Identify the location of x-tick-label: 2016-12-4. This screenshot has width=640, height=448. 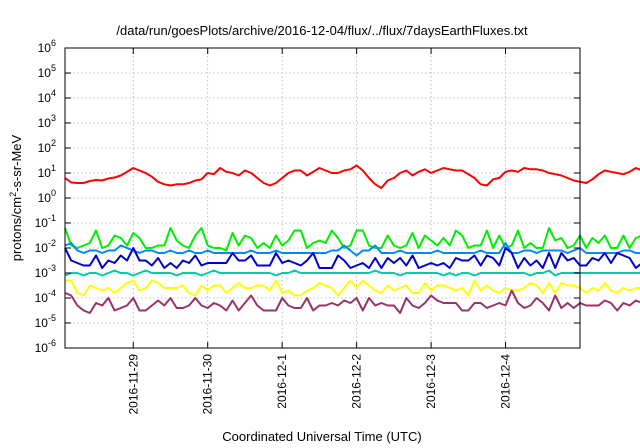
(506, 381).